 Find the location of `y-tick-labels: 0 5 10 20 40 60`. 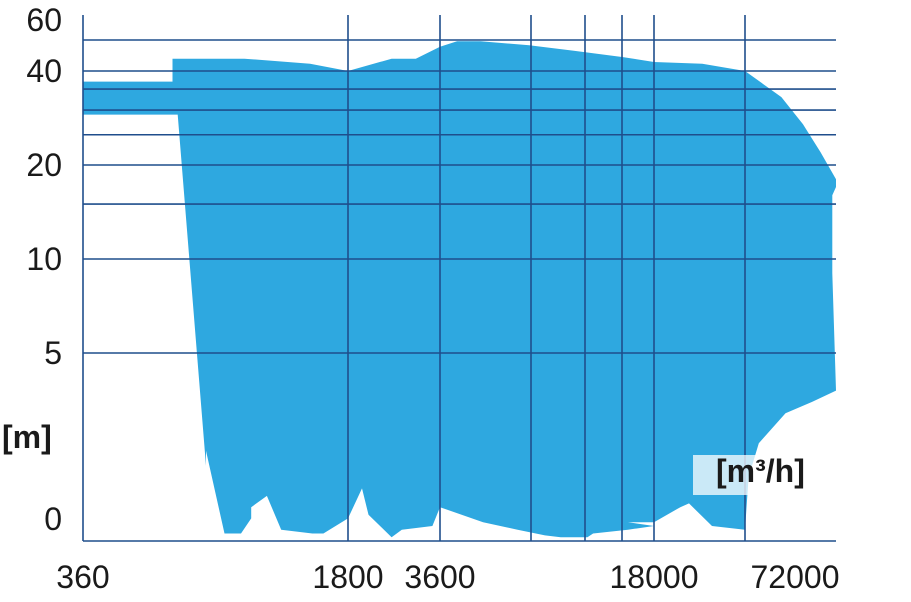

y-tick-labels: 0 5 10 20 40 60 is located at coordinates (44, 269).